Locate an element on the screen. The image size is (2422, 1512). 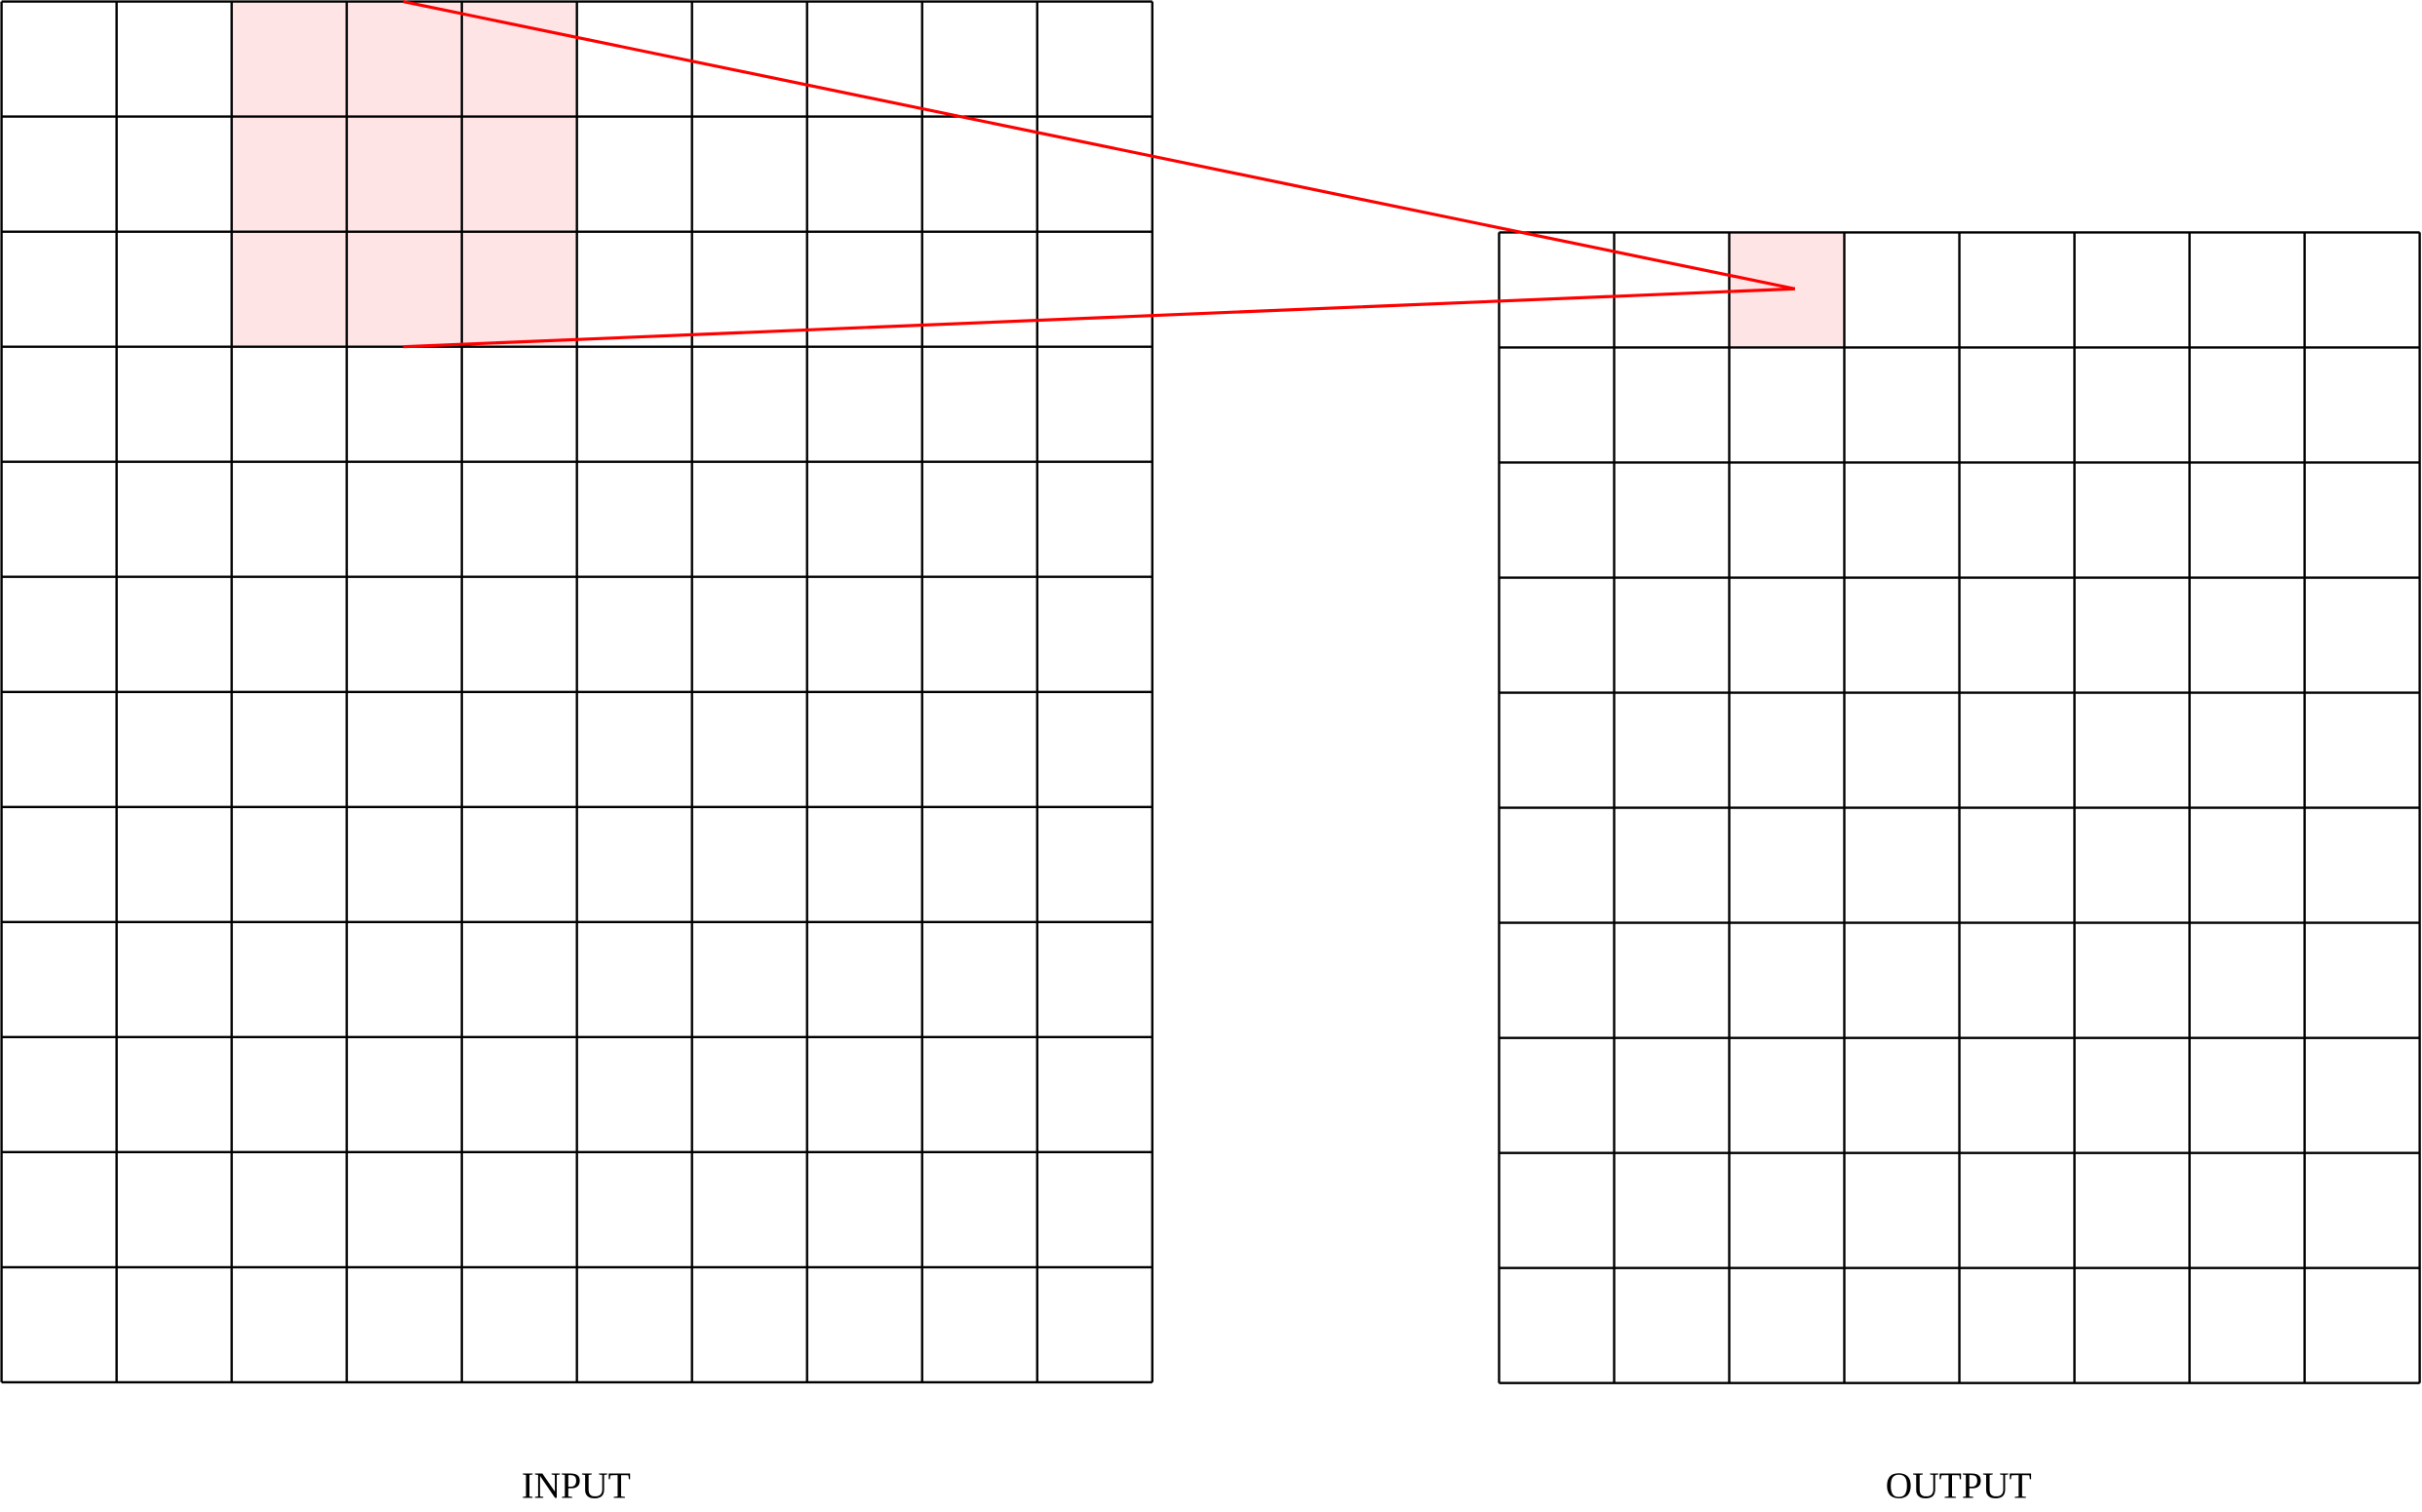
projection-lines is located at coordinates (1099, 174).